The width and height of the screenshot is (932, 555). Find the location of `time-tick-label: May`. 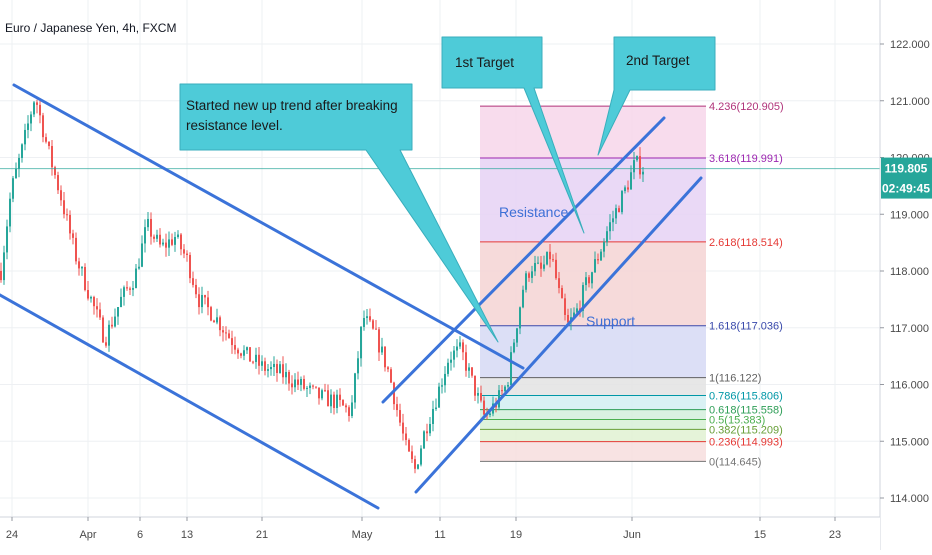

time-tick-label: May is located at coordinates (362, 535).